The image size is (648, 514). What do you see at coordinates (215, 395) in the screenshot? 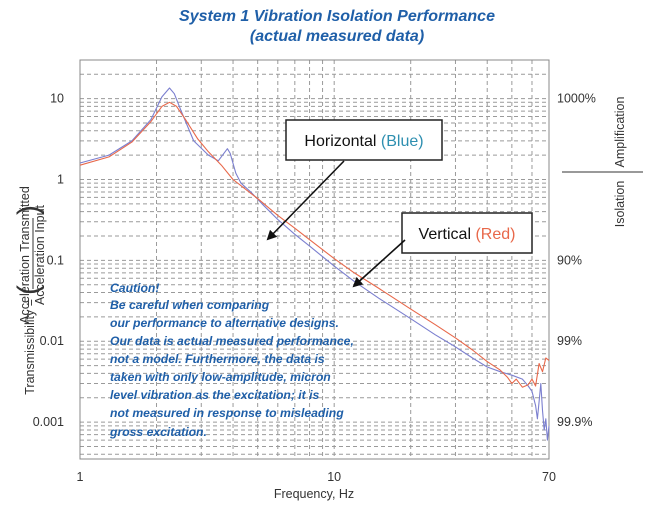
I see `caution-line: level vibration as the excitation; it is` at bounding box center [215, 395].